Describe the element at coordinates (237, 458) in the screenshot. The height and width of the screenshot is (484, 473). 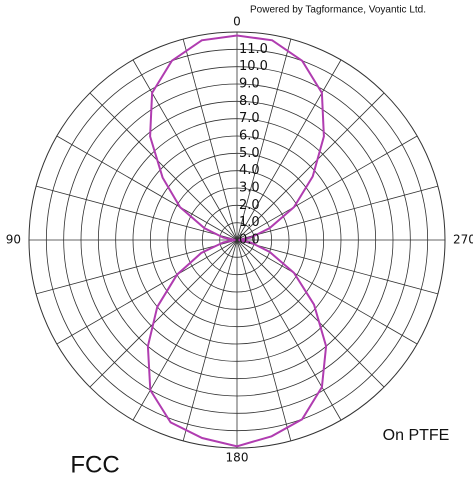
I see `theta-tick-label: 180` at that location.